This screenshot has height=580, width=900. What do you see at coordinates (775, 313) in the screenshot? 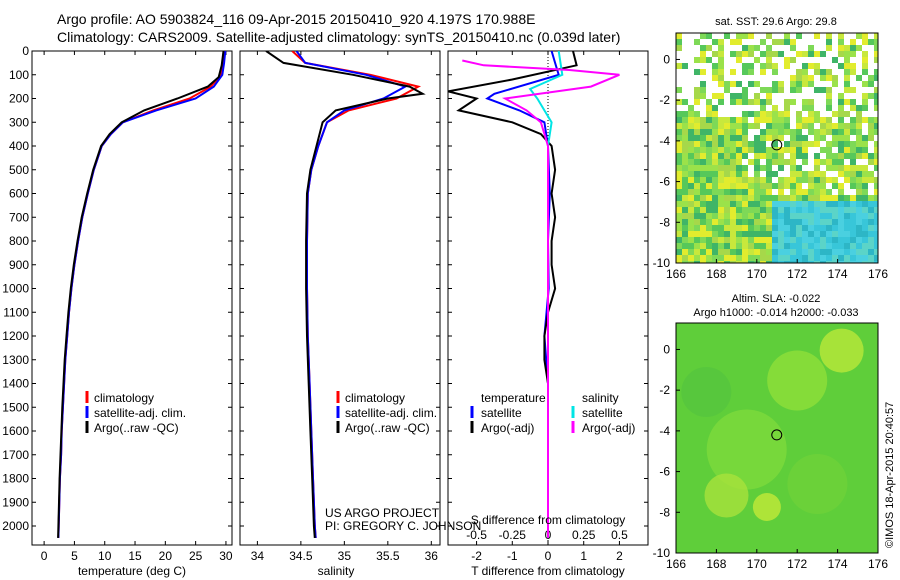
I see `sla-map-subtitle: Argo h1000: -0.014 h2000: -0.033` at bounding box center [775, 313].